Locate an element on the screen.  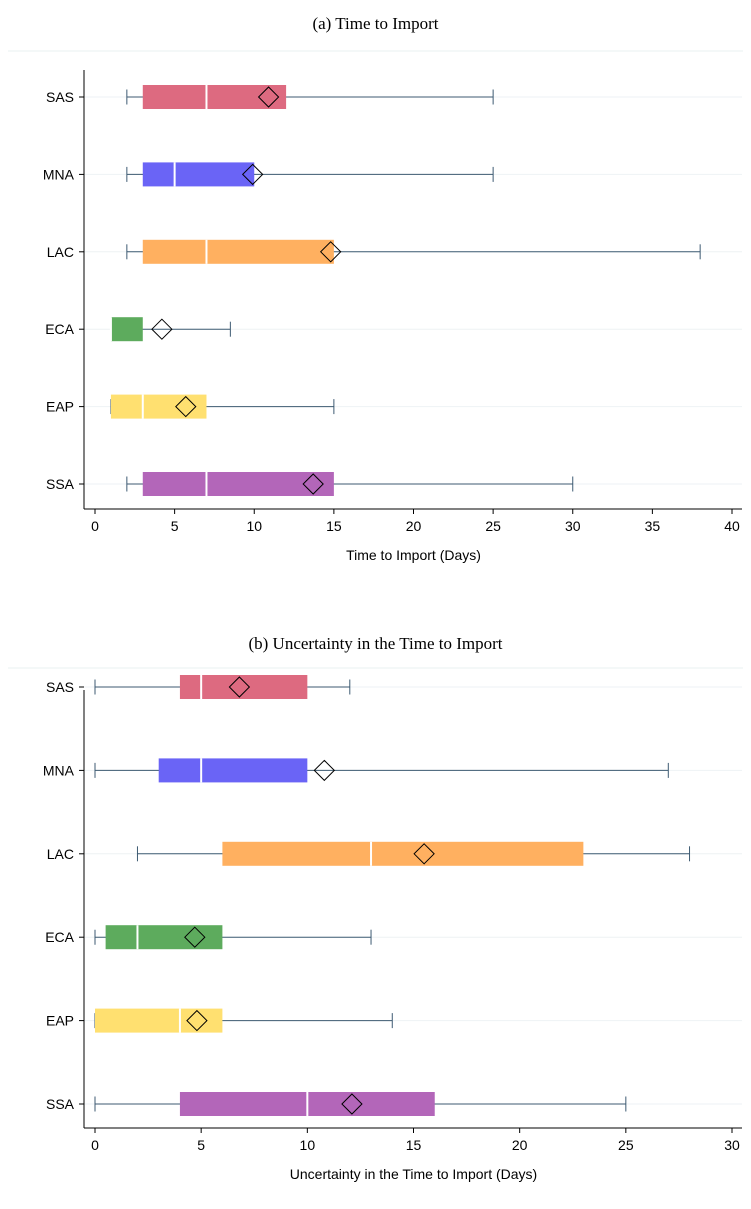
x-tick-label: 40 is located at coordinates (732, 526).